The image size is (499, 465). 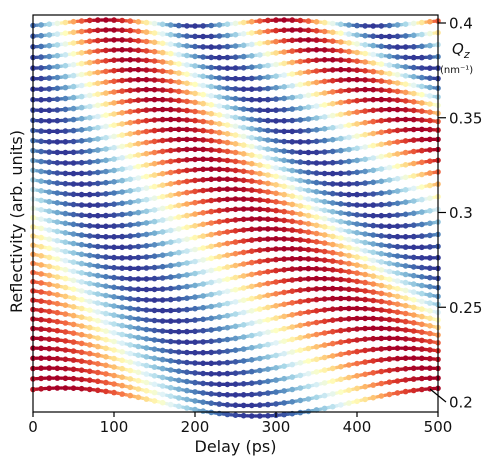 I want to click on qz-curve, so click(x=235, y=94).